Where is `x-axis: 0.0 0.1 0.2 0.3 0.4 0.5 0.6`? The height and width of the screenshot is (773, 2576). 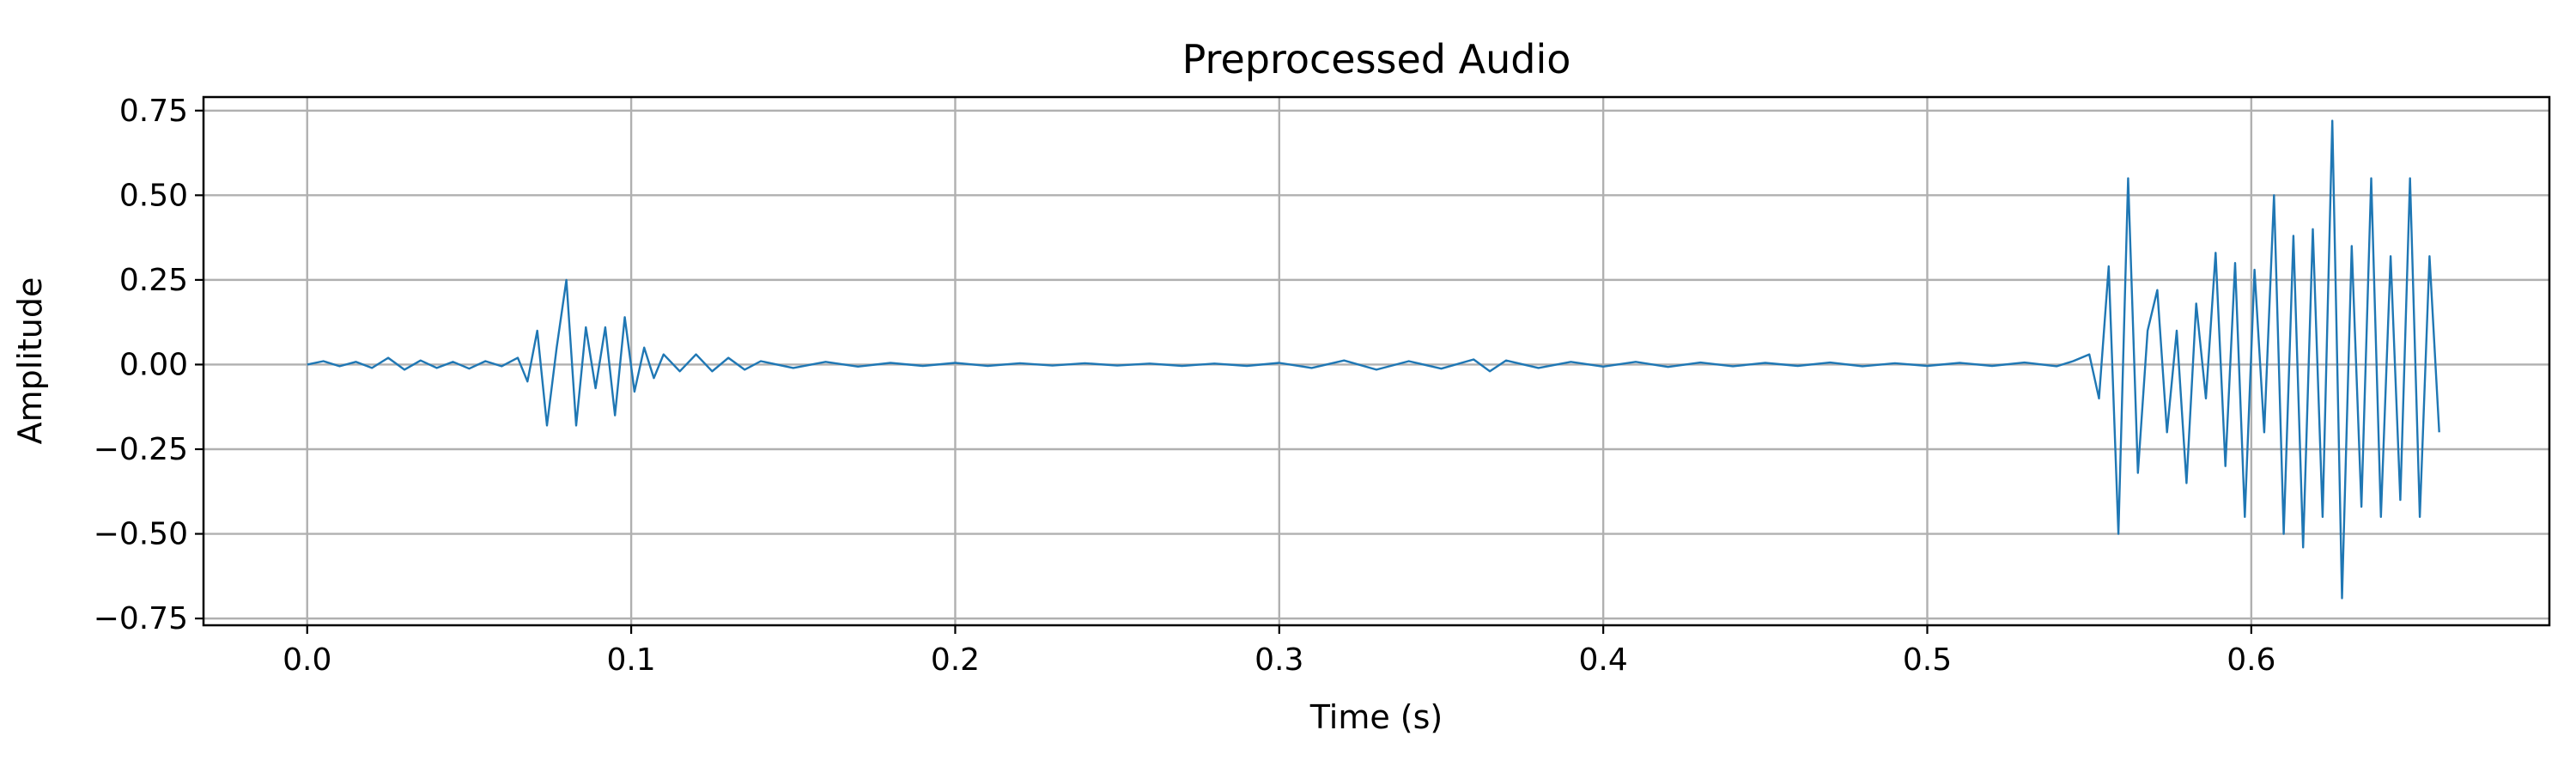 x-axis: 0.0 0.1 0.2 0.3 0.4 0.5 0.6 is located at coordinates (1279, 652).